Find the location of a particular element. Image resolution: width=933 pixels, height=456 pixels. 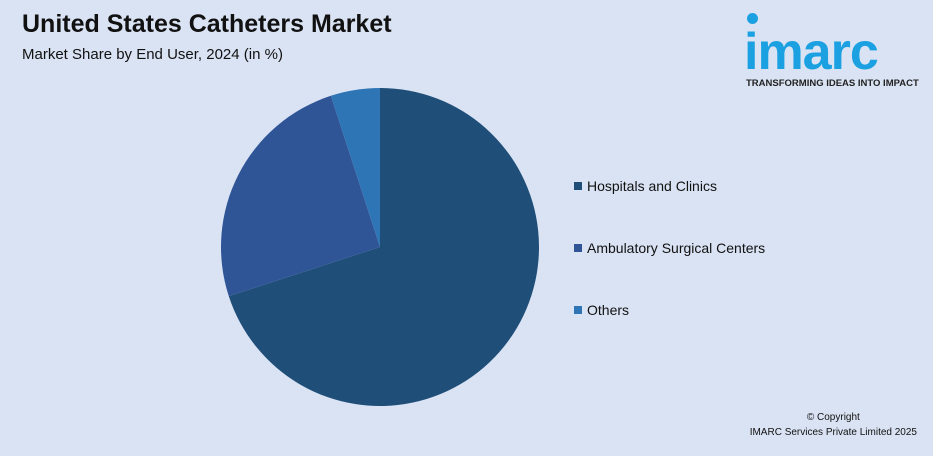

legend-item: Hospitals and Clinics is located at coordinates (645, 186).